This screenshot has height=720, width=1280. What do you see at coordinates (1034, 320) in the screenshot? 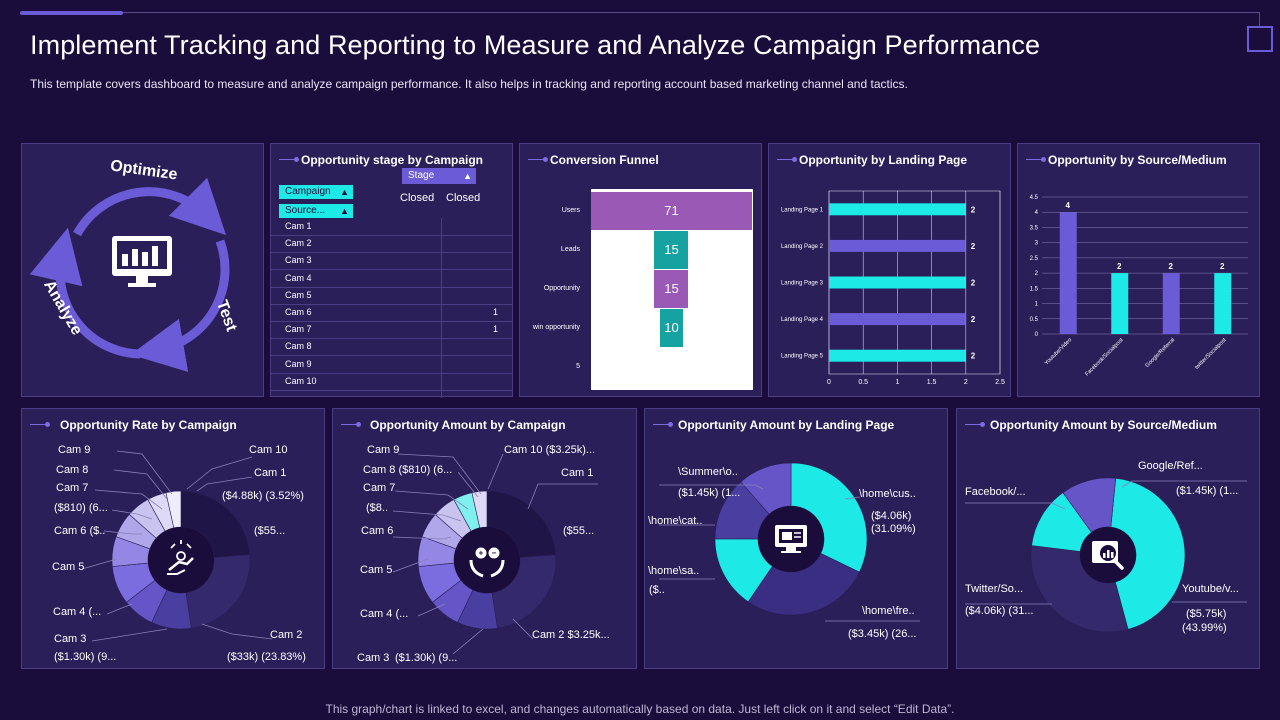
I see `y-tick-label: 0.5` at bounding box center [1034, 320].